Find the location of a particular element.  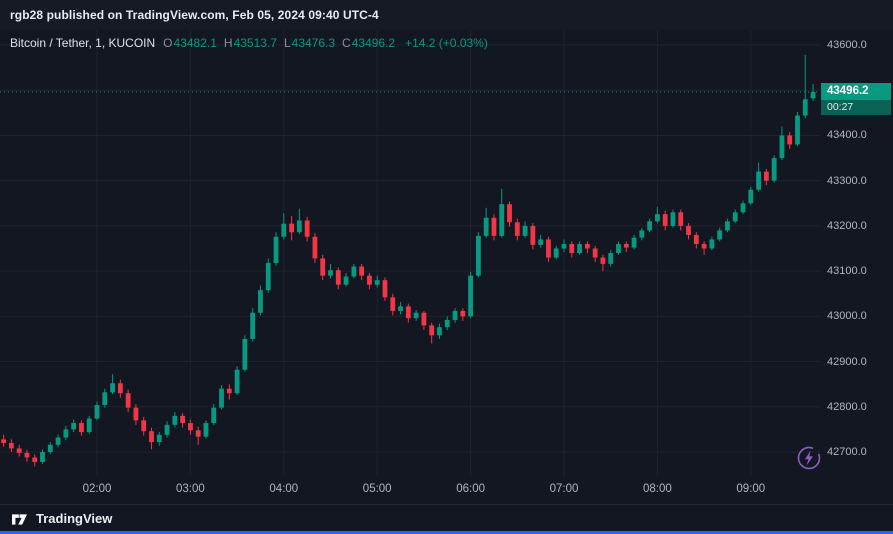

ohlc-values: O43482.1 H43513.7 L43476.3 C43496.2 is located at coordinates (279, 43).